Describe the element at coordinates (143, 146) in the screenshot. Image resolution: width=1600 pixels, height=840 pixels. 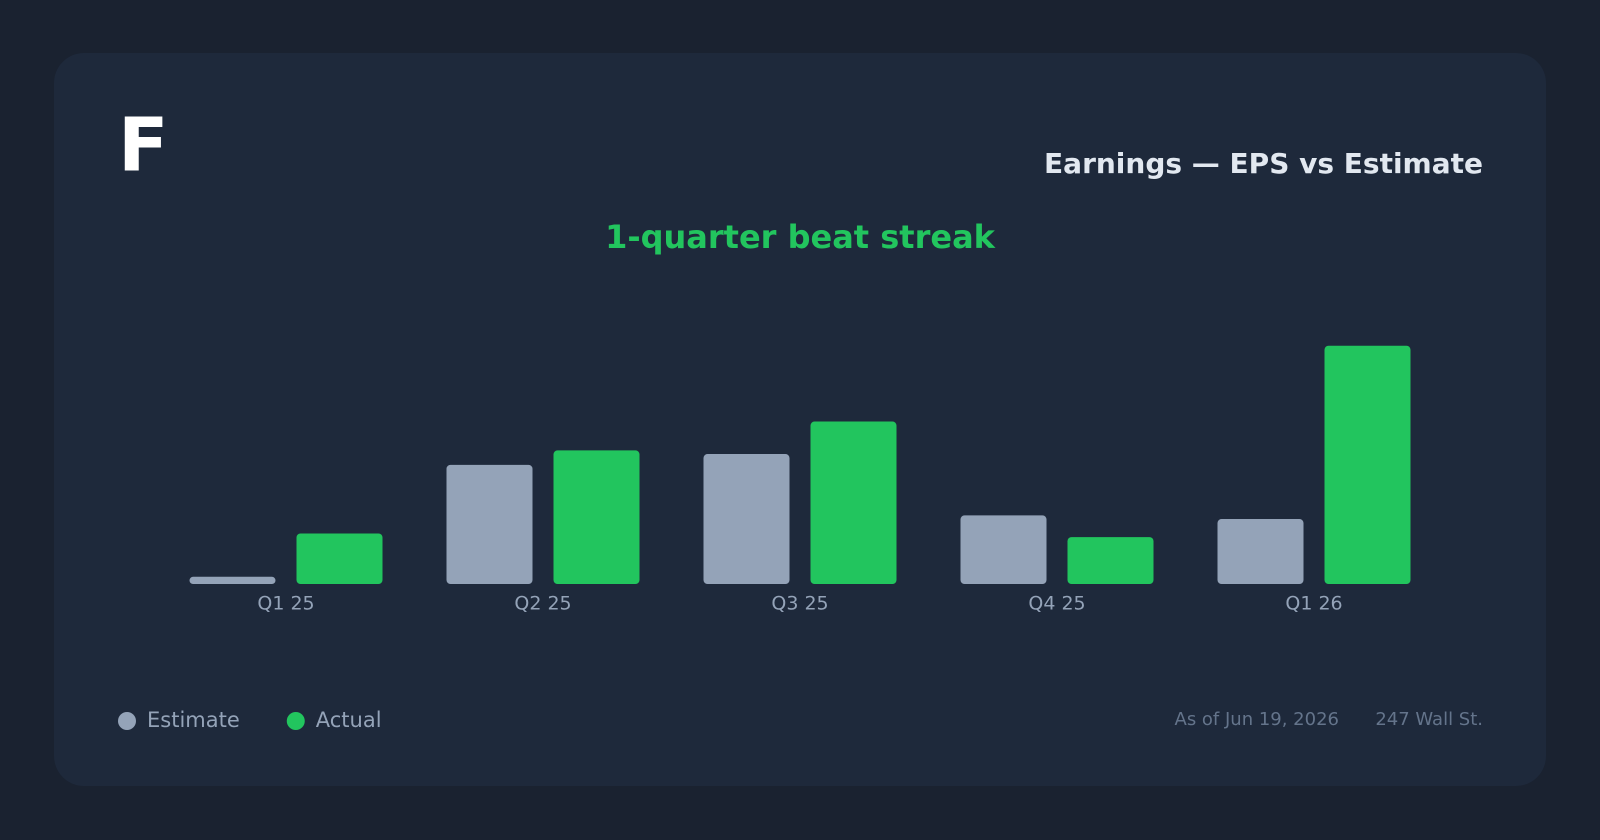
I see `logo: F` at that location.